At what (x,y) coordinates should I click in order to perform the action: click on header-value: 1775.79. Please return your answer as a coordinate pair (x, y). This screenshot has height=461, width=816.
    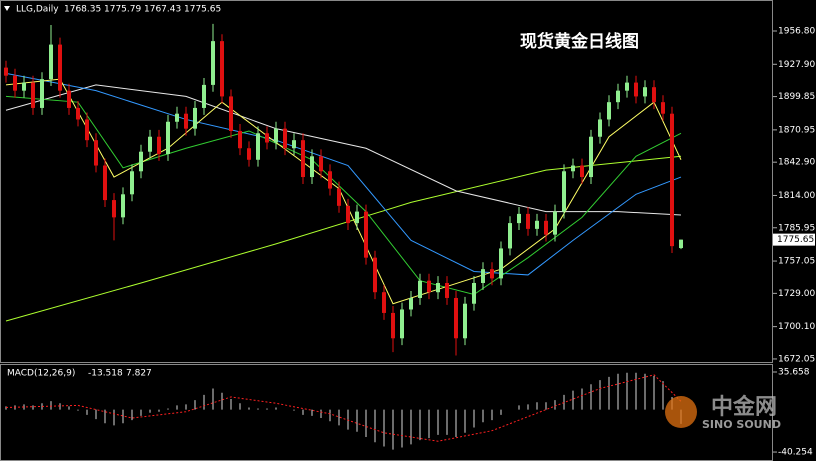
    Looking at the image, I should click on (122, 10).